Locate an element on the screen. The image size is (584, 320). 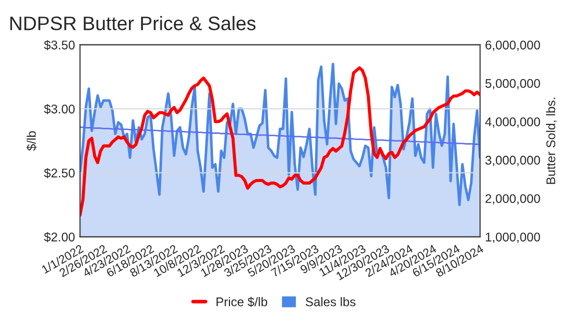
y-axis-title: $/lb is located at coordinates (31, 141).